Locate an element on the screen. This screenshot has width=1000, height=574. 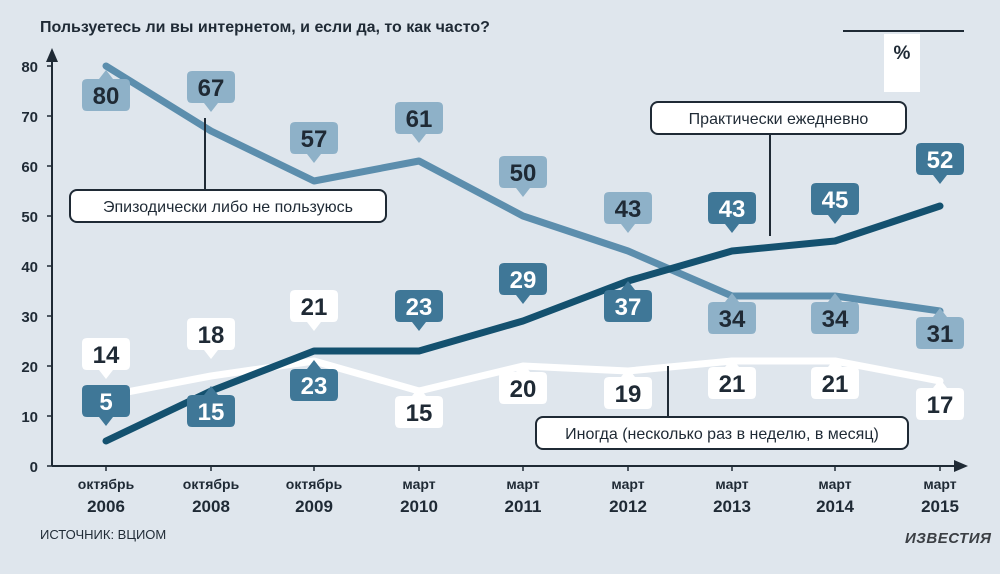
daily-value-callout: 37 is located at coordinates (628, 301).